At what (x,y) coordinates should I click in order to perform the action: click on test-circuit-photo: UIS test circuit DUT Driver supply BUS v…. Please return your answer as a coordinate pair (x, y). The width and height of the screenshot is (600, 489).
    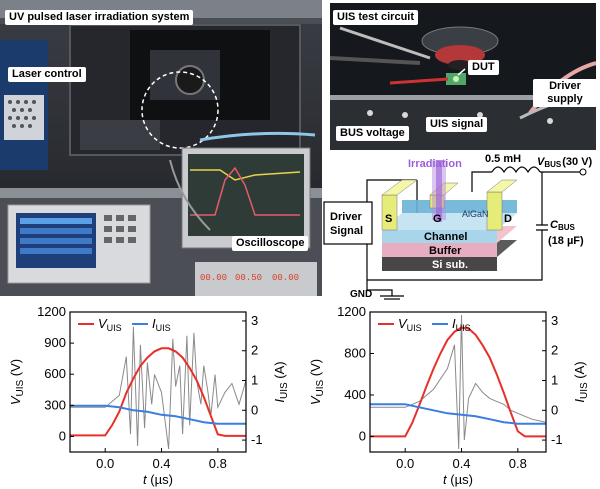
    Looking at the image, I should click on (463, 76).